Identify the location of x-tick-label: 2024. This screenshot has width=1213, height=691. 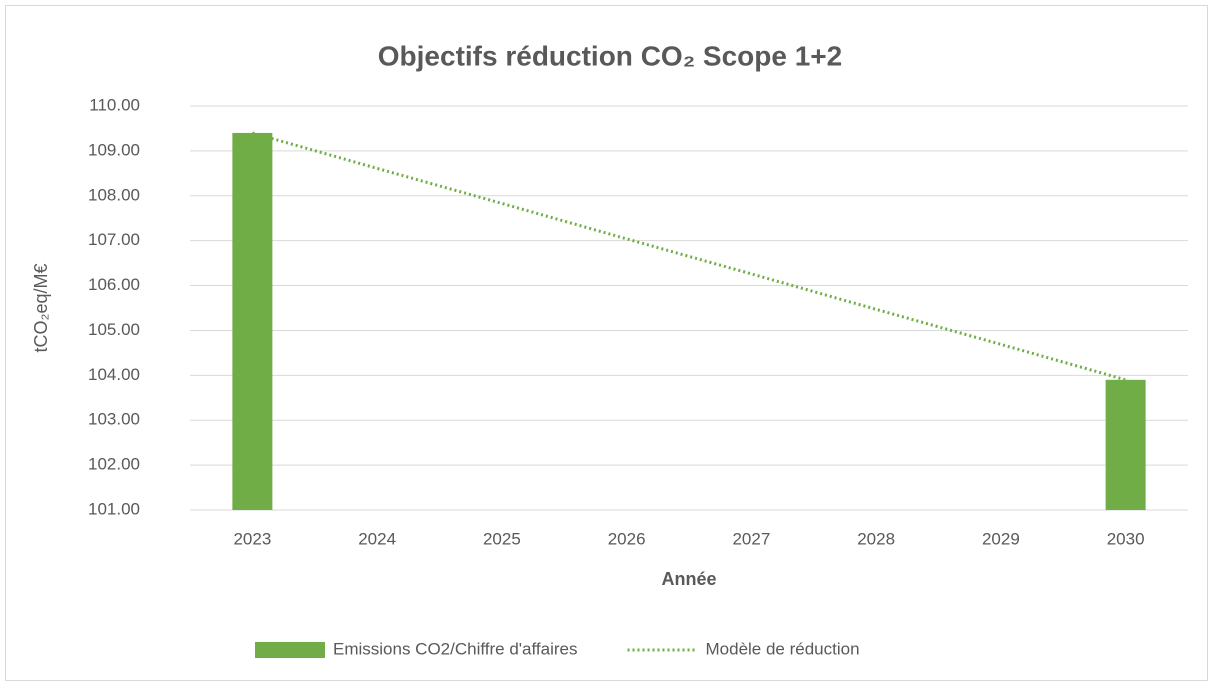
(377, 538).